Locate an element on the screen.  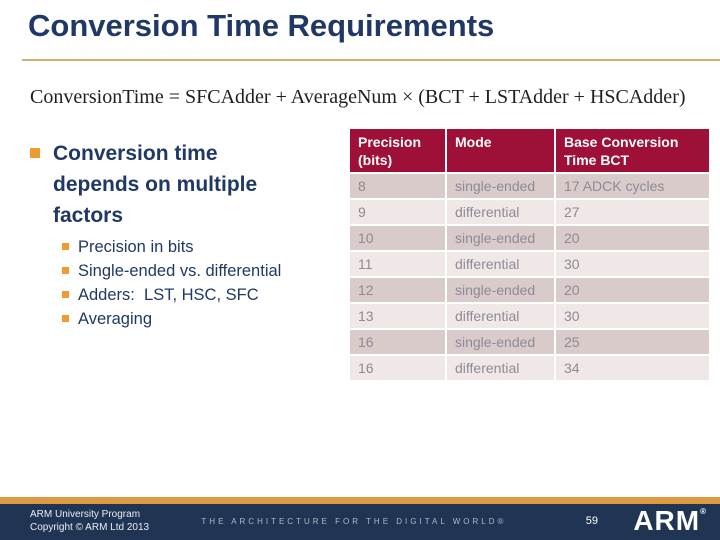
table-row: 16 single-ended 25 is located at coordinates (529, 342).